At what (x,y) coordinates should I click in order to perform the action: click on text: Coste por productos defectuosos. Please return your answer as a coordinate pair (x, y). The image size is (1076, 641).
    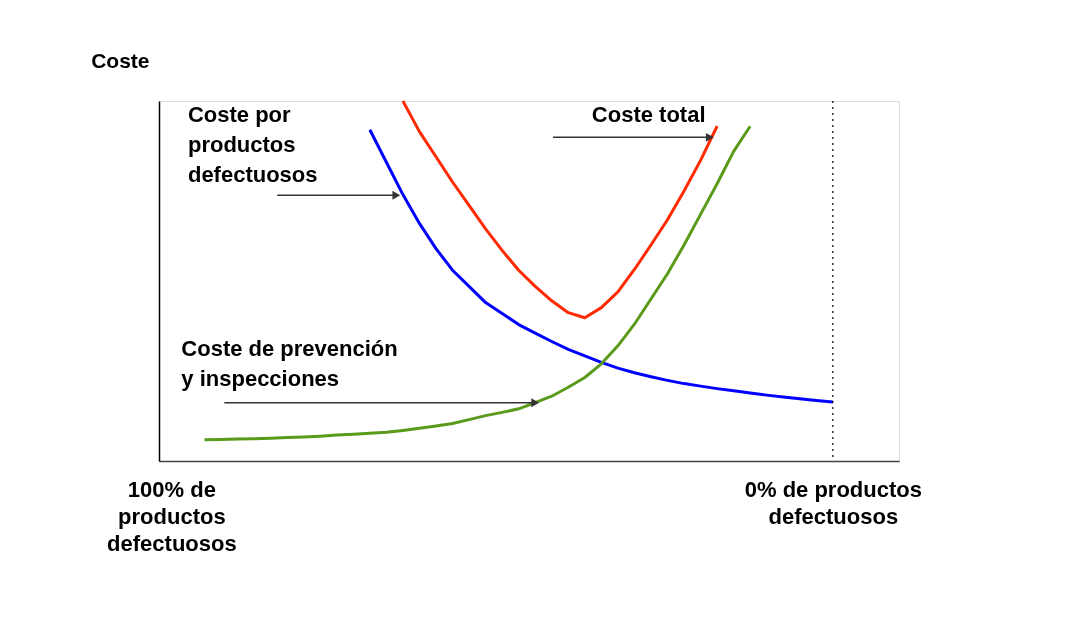
    Looking at the image, I should click on (252, 144).